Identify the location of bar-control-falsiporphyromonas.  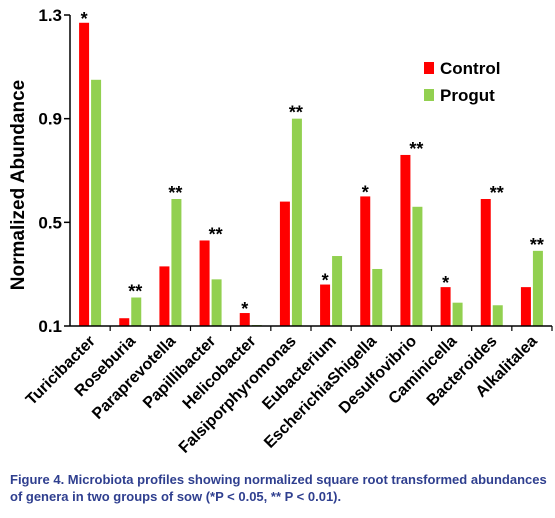
(284, 263).